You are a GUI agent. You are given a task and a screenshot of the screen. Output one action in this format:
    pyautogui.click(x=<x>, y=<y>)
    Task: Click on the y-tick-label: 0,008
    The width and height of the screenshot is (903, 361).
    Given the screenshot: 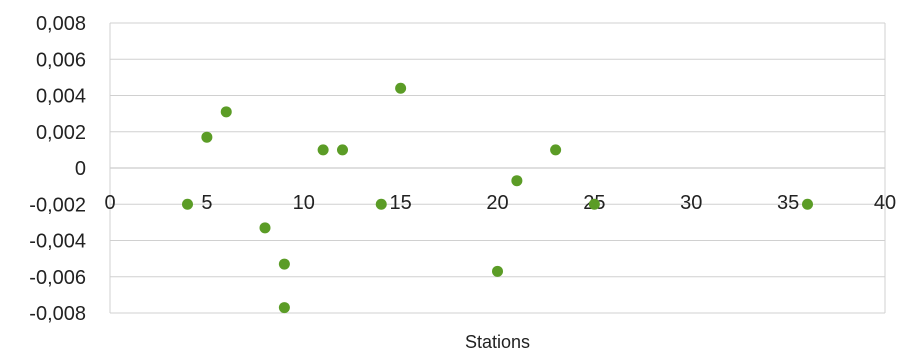 What is the action you would take?
    pyautogui.click(x=61, y=24)
    